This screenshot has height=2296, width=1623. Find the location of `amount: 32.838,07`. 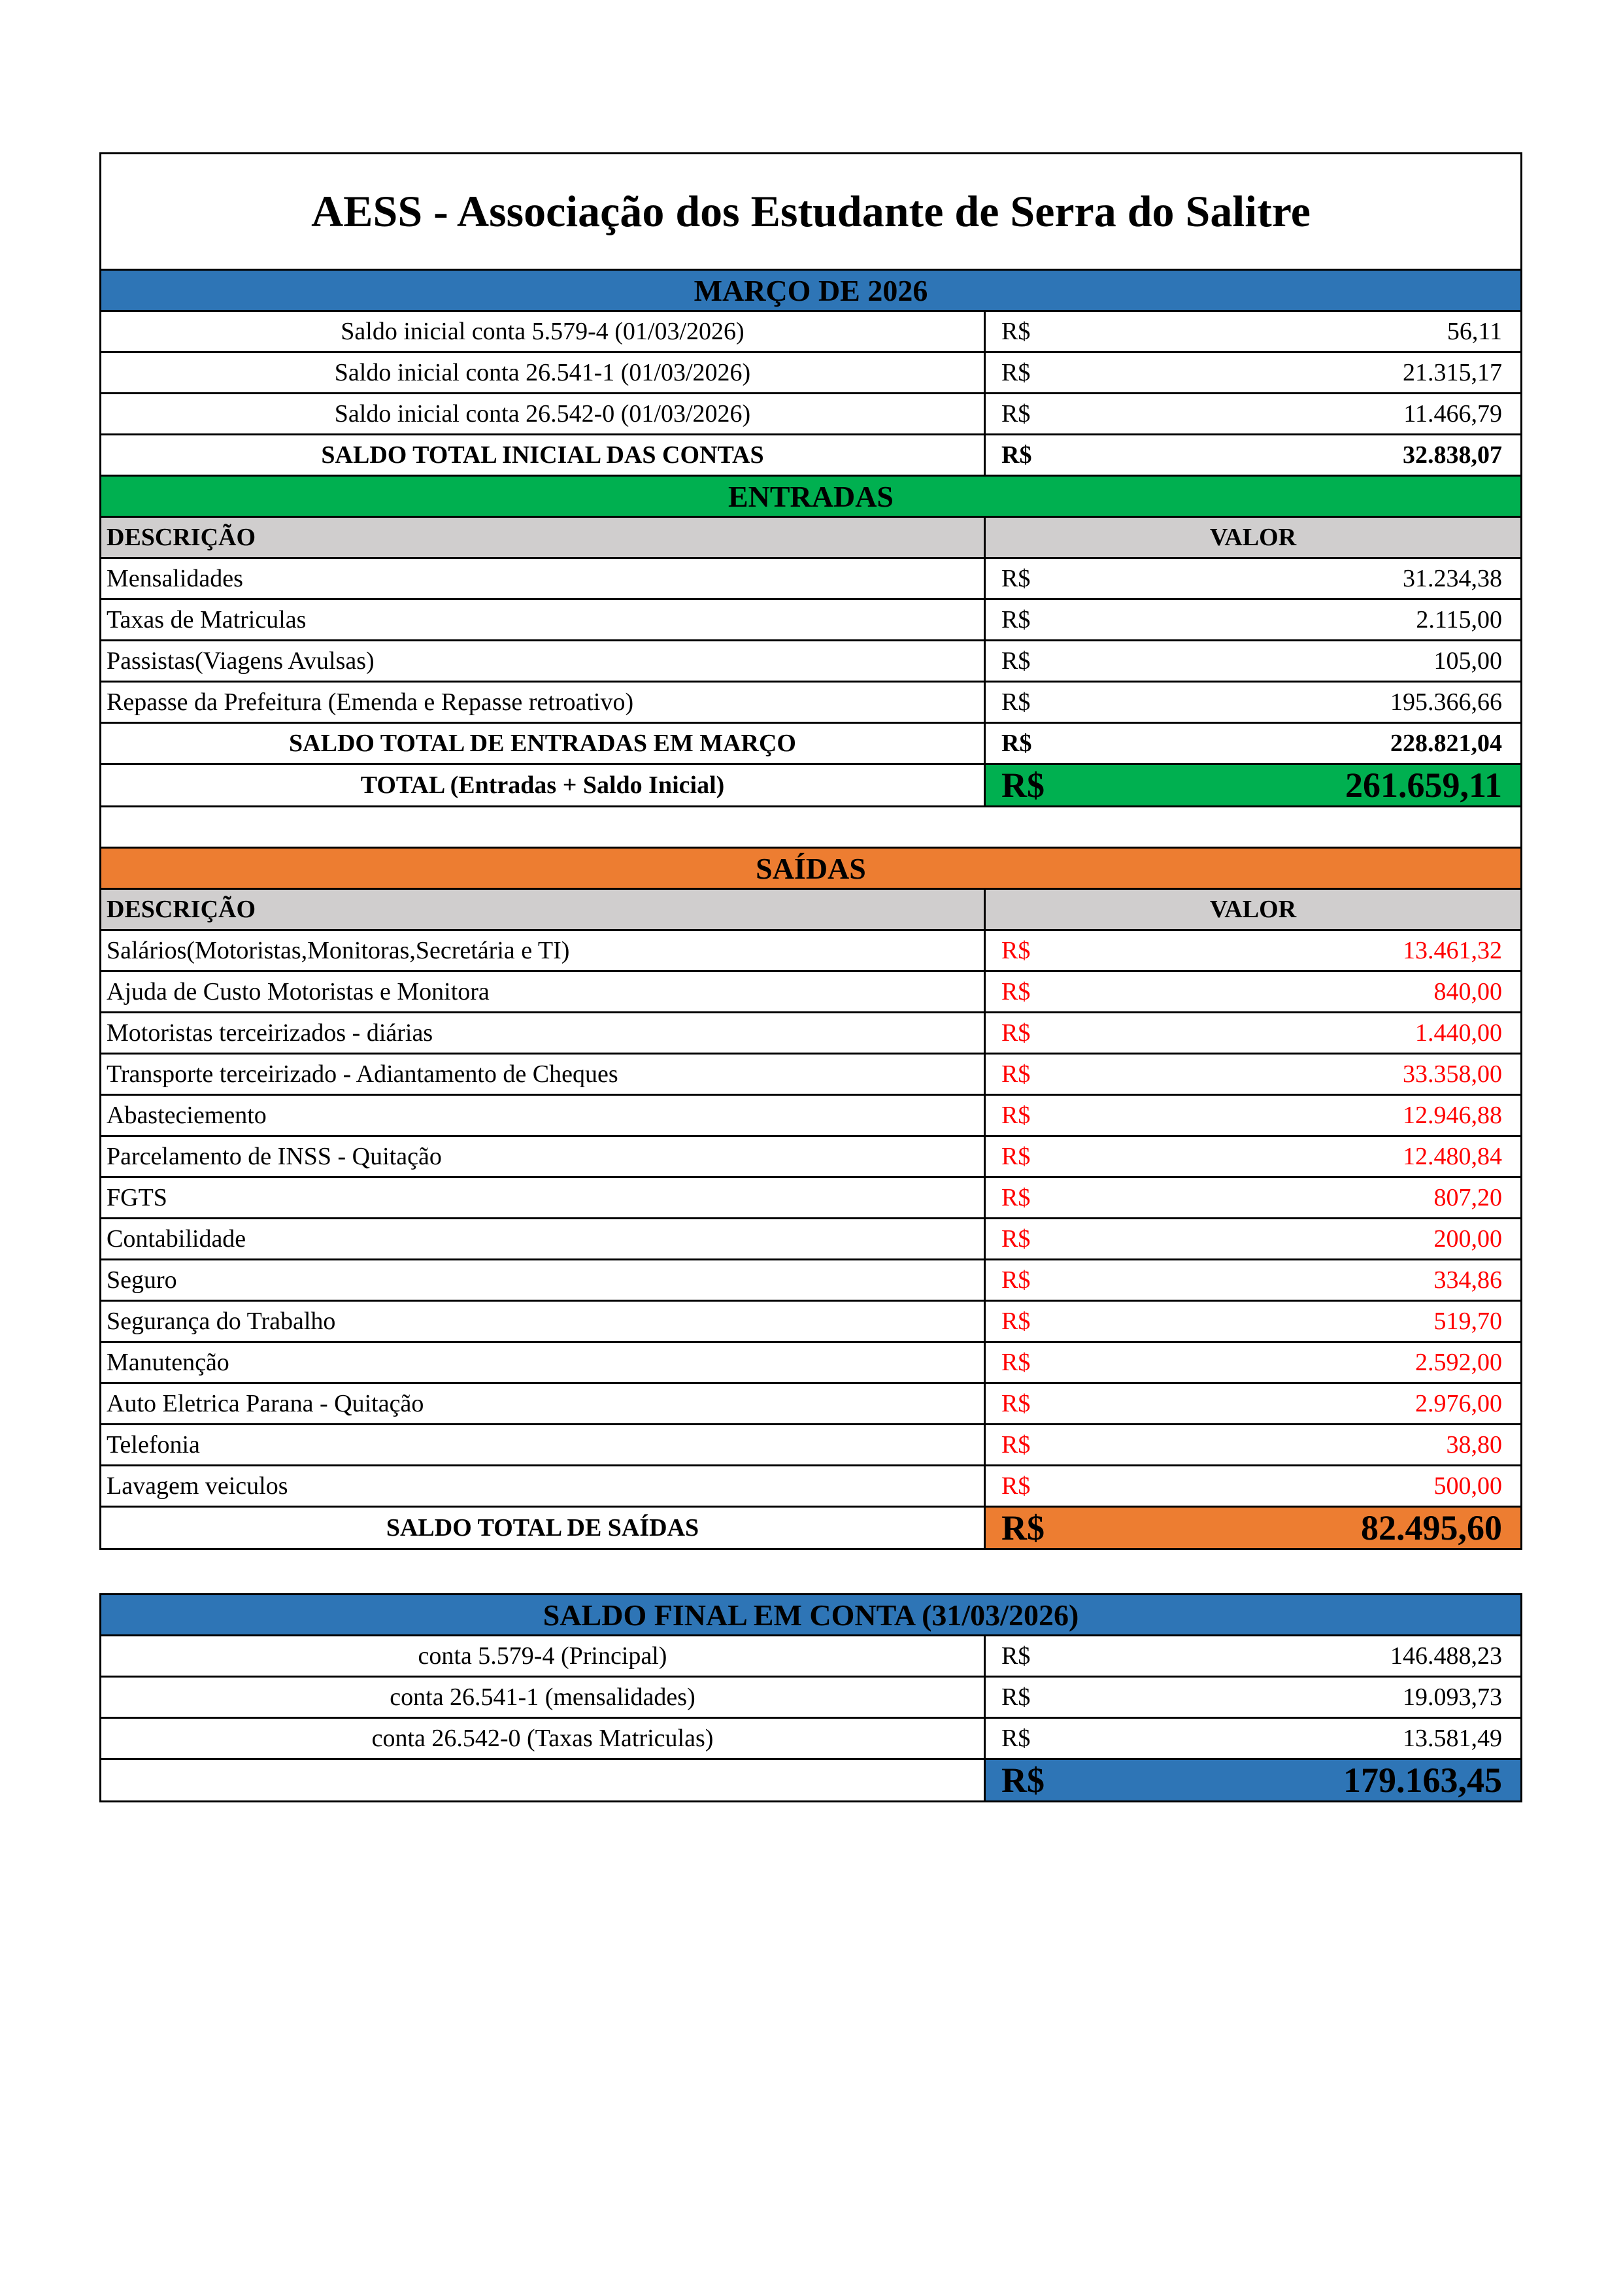

amount: 32.838,07 is located at coordinates (1452, 455).